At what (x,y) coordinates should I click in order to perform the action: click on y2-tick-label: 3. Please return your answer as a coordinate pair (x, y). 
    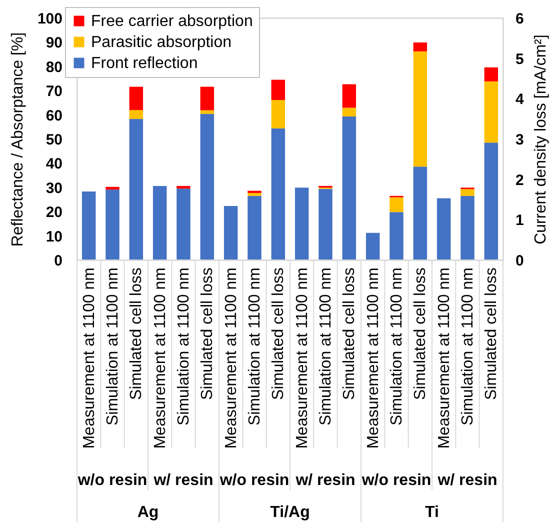
    Looking at the image, I should click on (520, 140).